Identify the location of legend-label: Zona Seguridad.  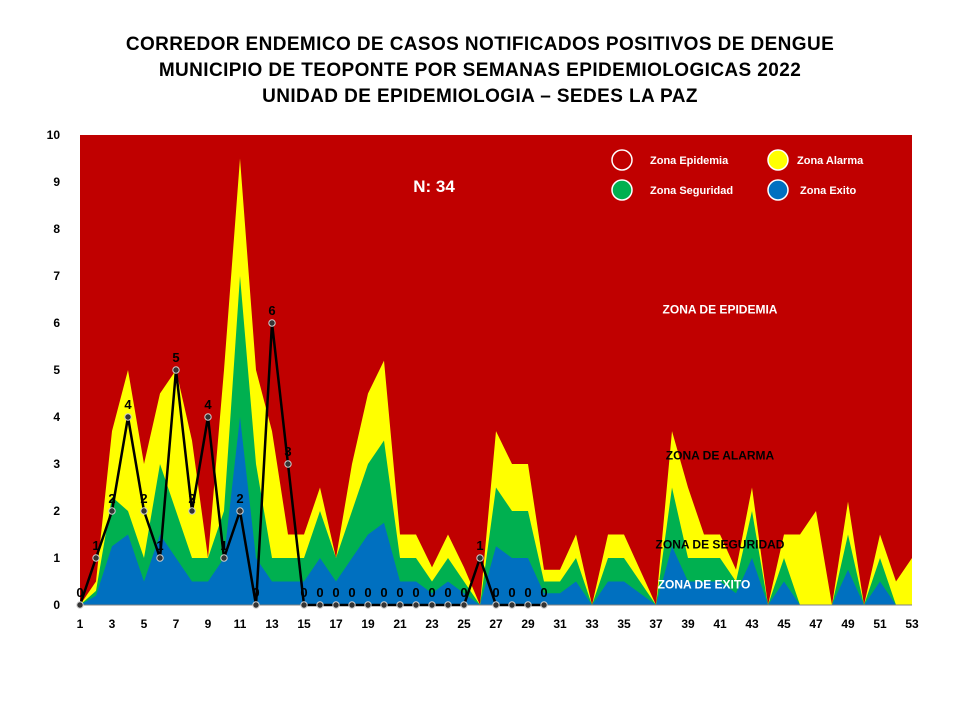
(691, 191).